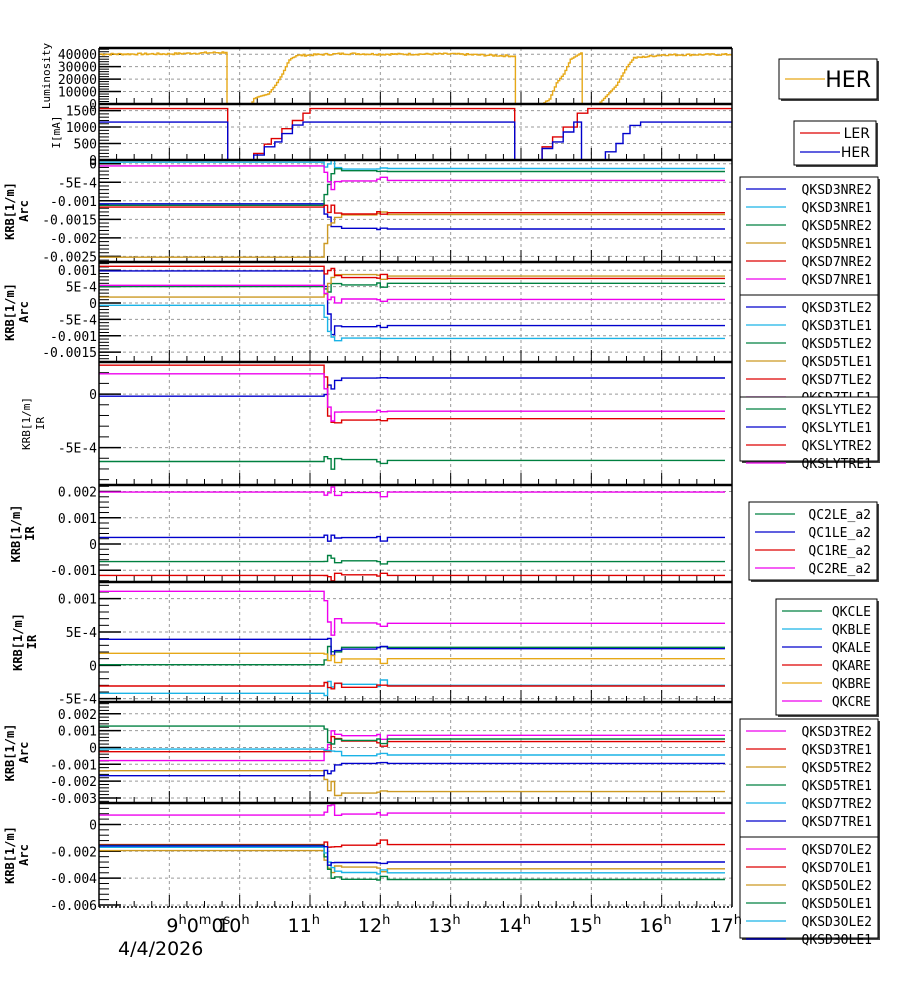 This screenshot has height=984, width=900. I want to click on series-line-qksd7tle1, so click(412, 294).